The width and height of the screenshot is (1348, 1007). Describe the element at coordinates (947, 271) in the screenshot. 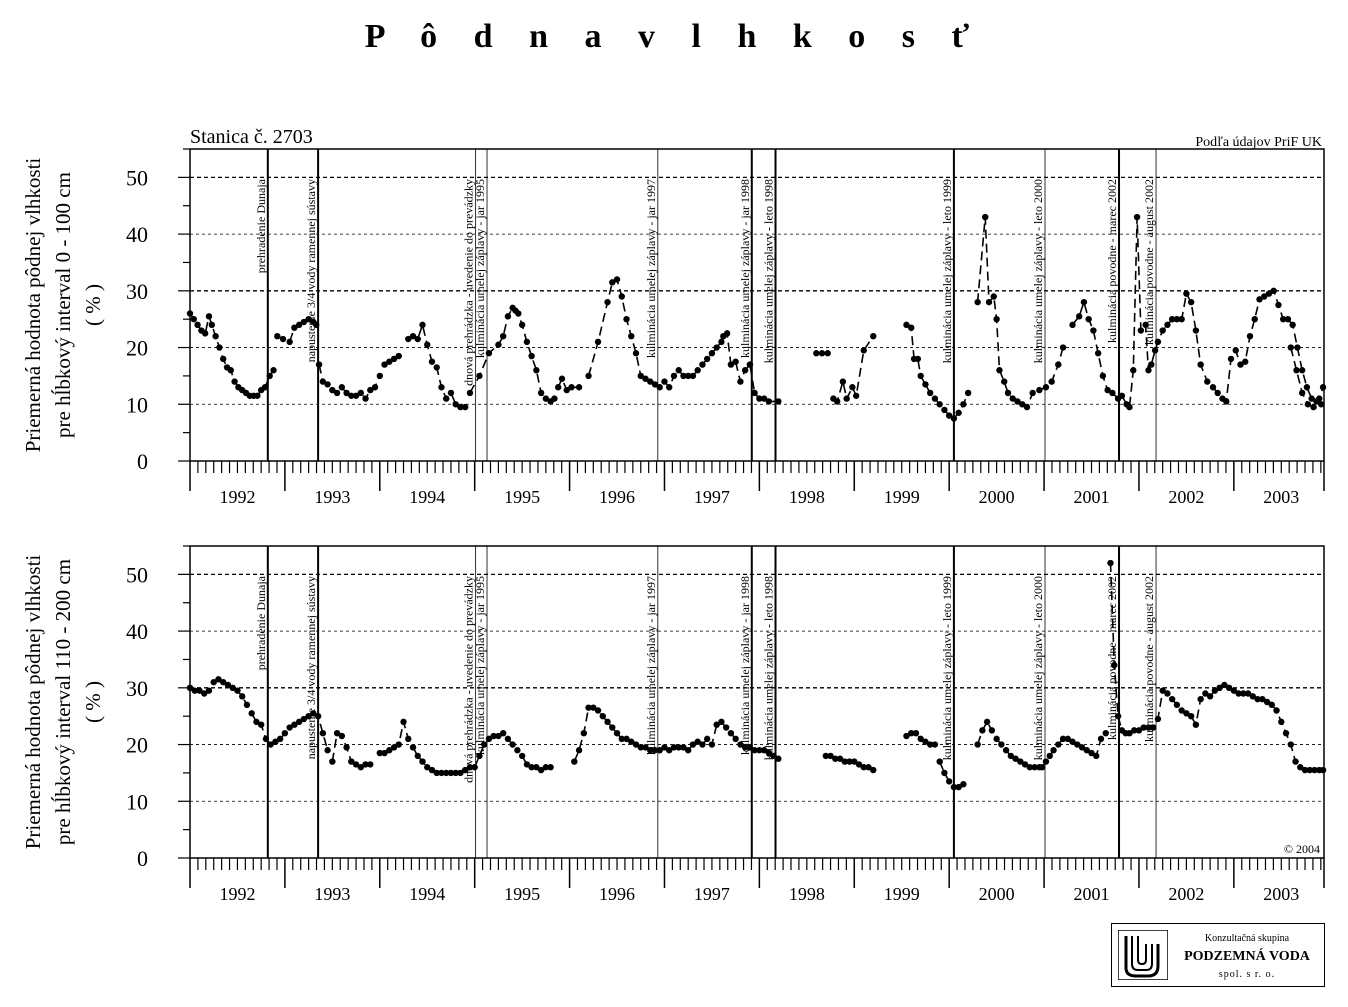

I see `event-label: kulminácia umelej záplavy - leto 1999` at that location.